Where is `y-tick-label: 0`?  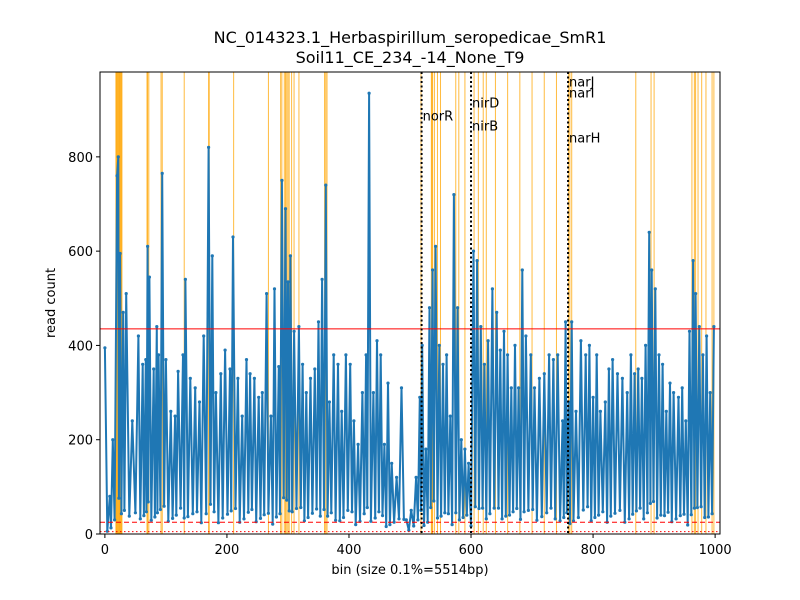
y-tick-label: 0 is located at coordinates (89, 535).